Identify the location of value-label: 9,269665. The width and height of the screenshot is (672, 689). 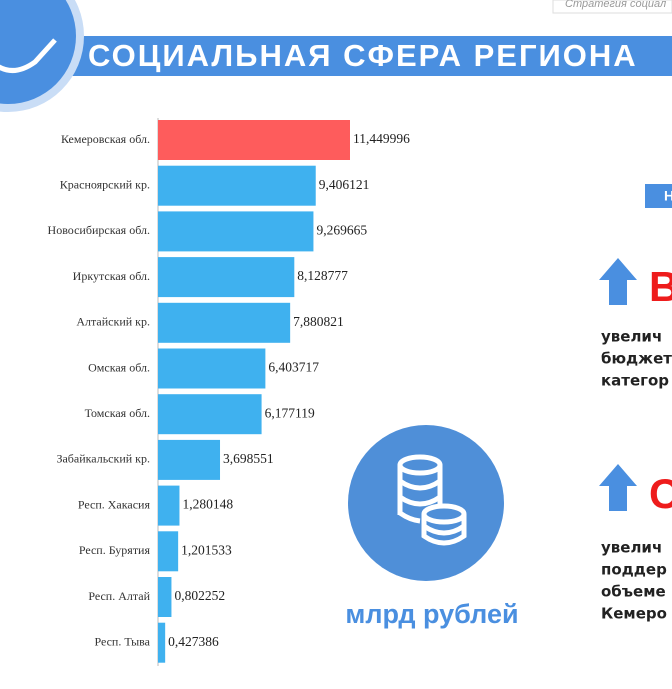
(341, 229).